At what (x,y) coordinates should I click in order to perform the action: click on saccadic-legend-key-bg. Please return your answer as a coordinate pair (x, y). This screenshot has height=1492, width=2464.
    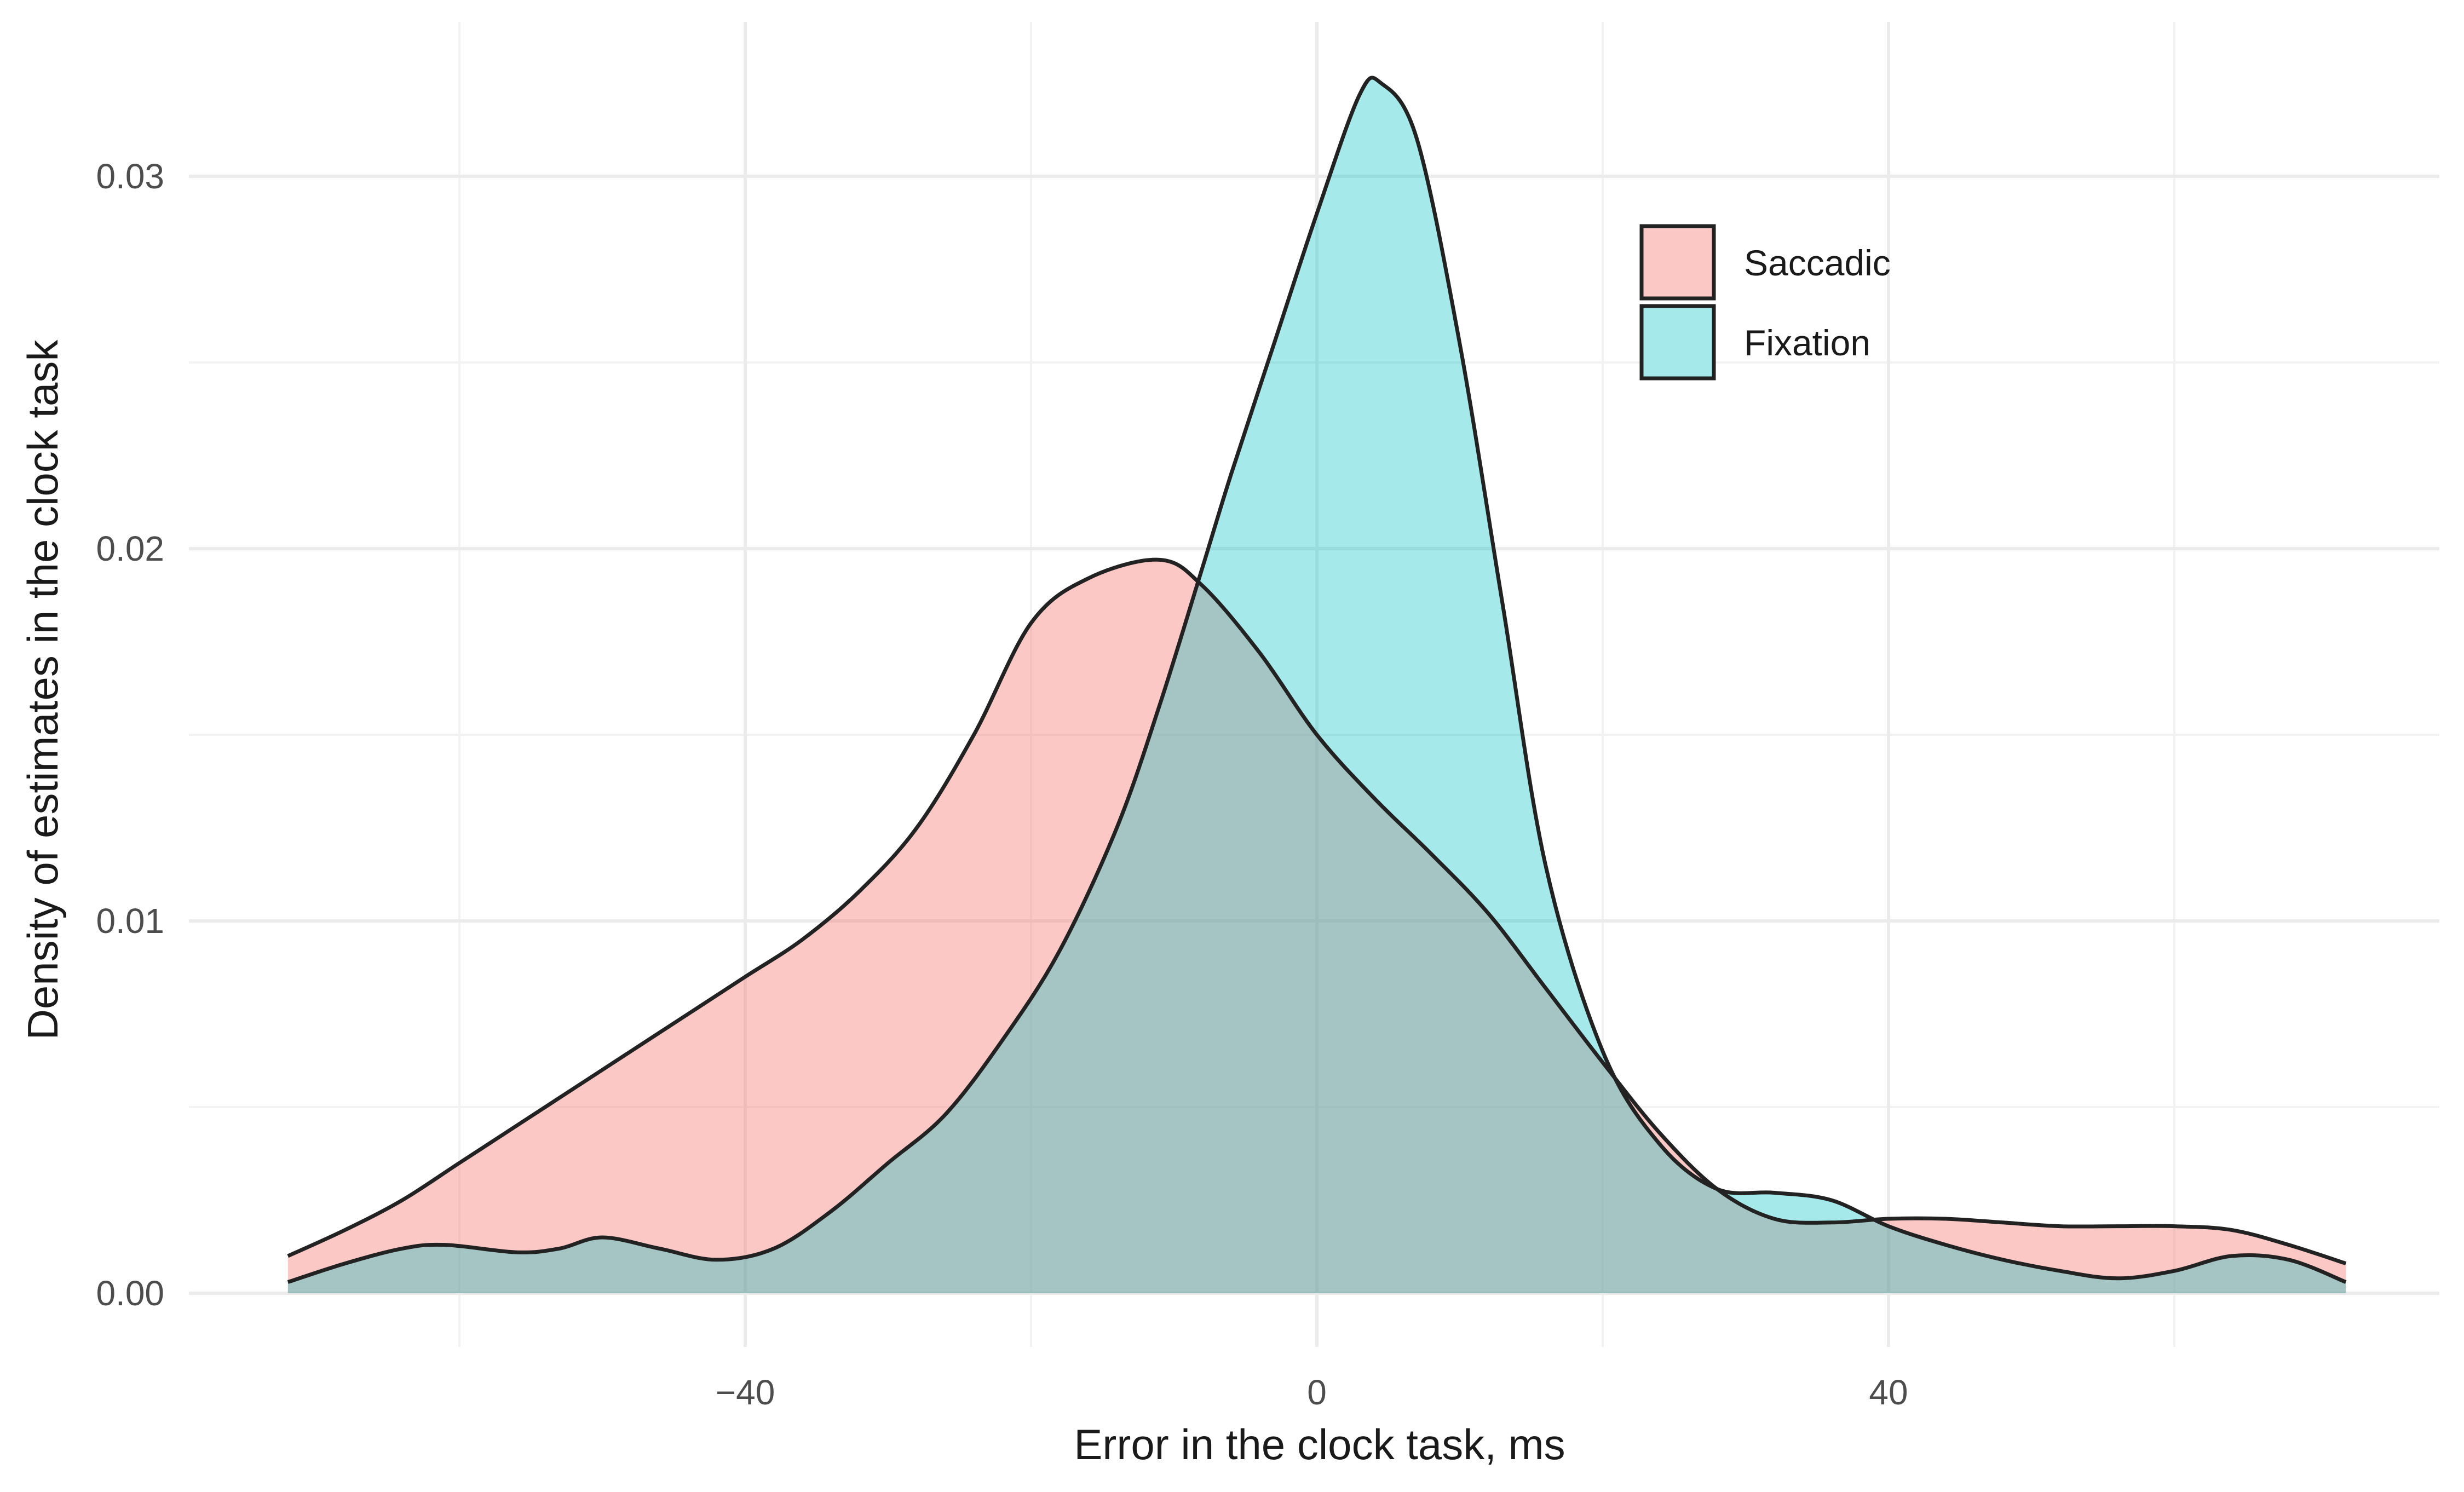
    Looking at the image, I should click on (1678, 262).